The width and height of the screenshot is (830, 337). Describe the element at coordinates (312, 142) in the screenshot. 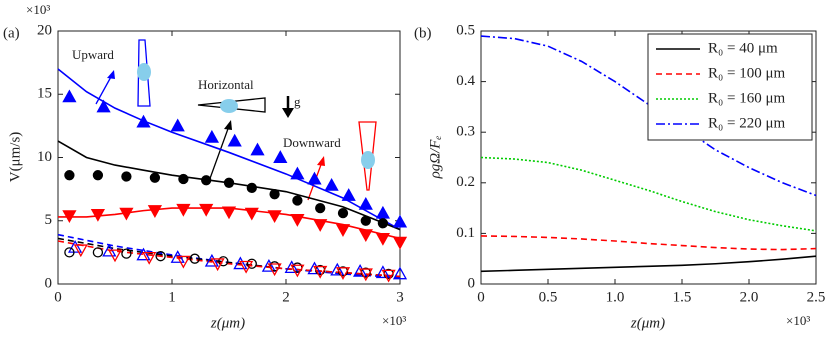

I see `annotation: Downward` at that location.